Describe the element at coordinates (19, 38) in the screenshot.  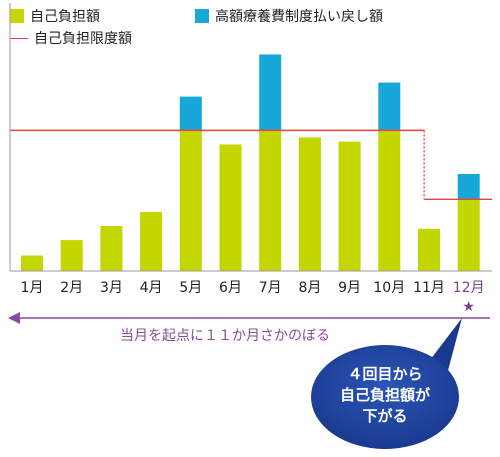
I see `legend-line-limit` at that location.